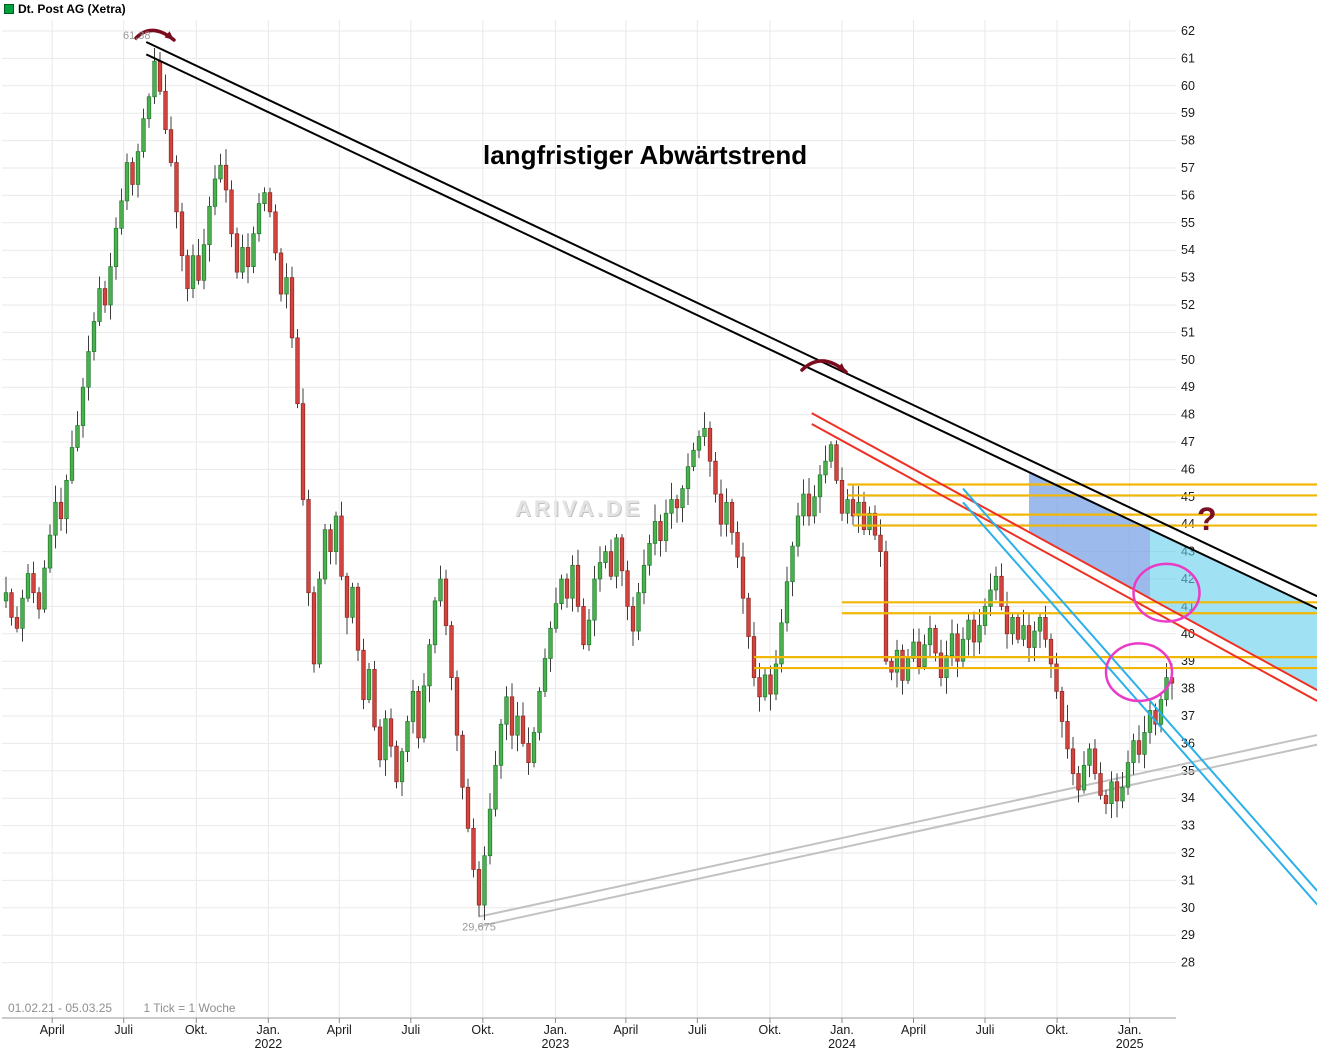  I want to click on y-axis-label: 46, so click(1188, 469).